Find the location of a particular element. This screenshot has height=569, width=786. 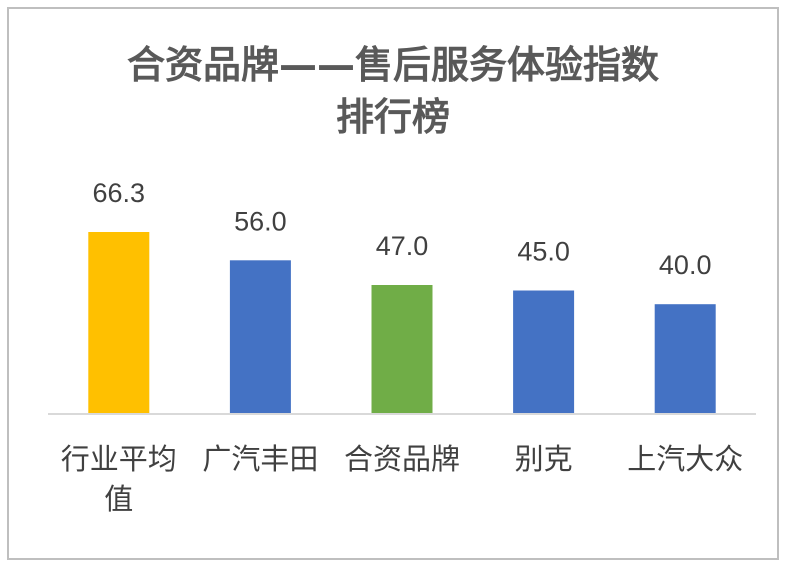

value-label-2: 47.0 is located at coordinates (402, 246).